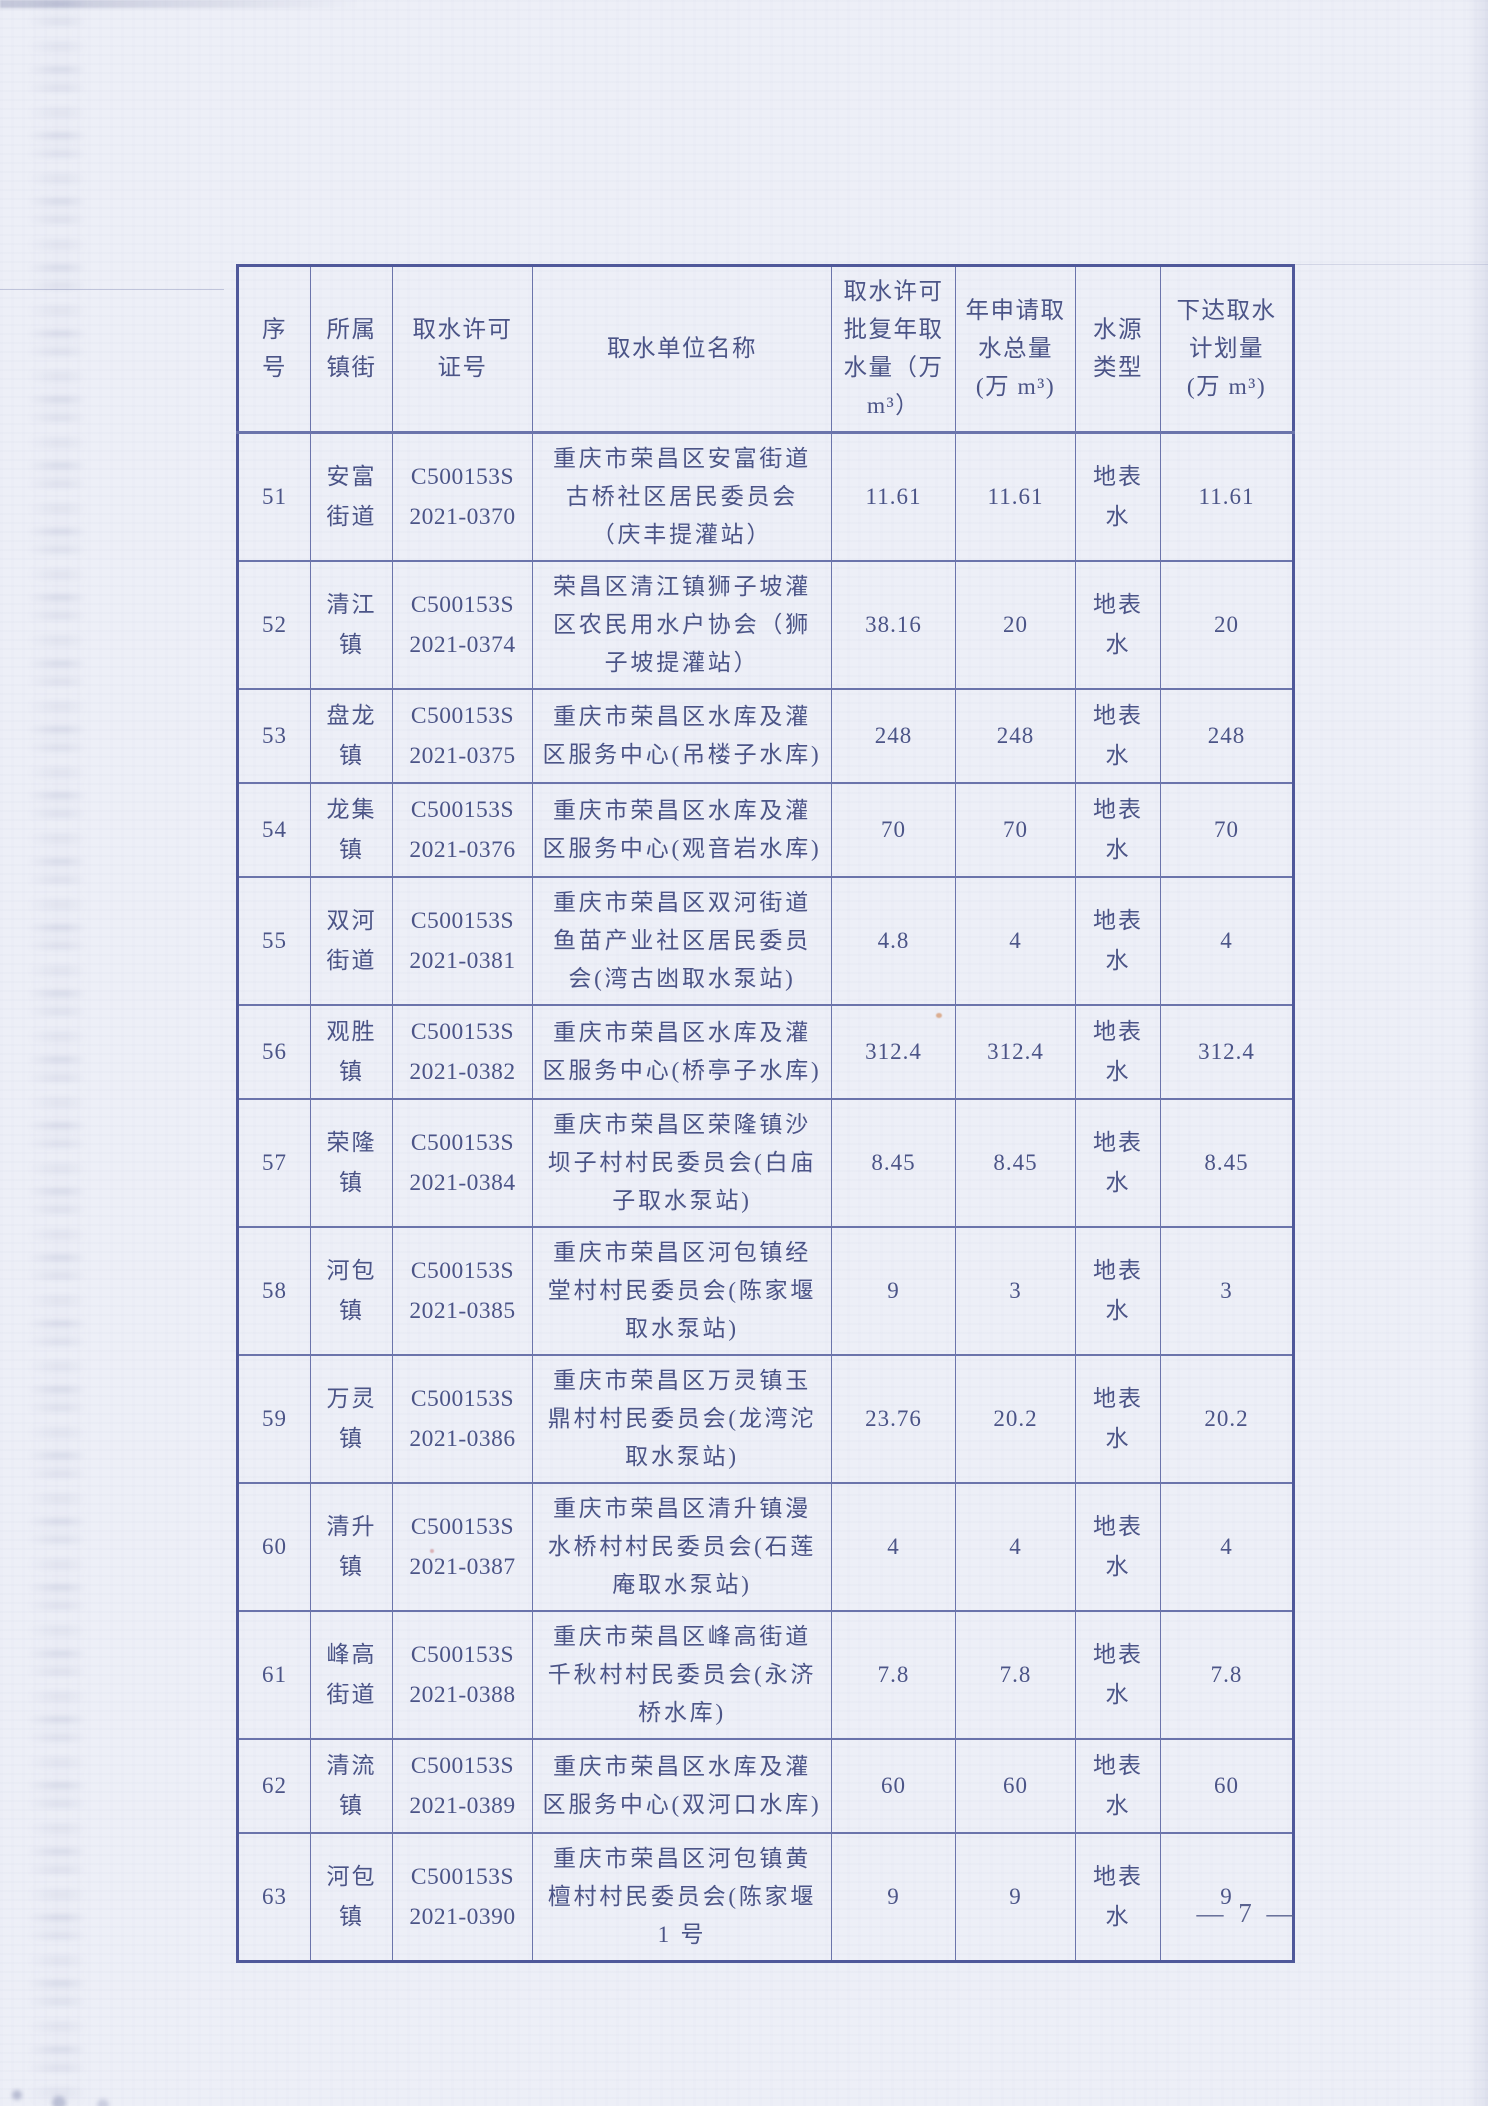 Image resolution: width=1488 pixels, height=2106 pixels. Describe the element at coordinates (462, 941) in the screenshot. I see `cell-permit: C500153S 2021-0381` at that location.